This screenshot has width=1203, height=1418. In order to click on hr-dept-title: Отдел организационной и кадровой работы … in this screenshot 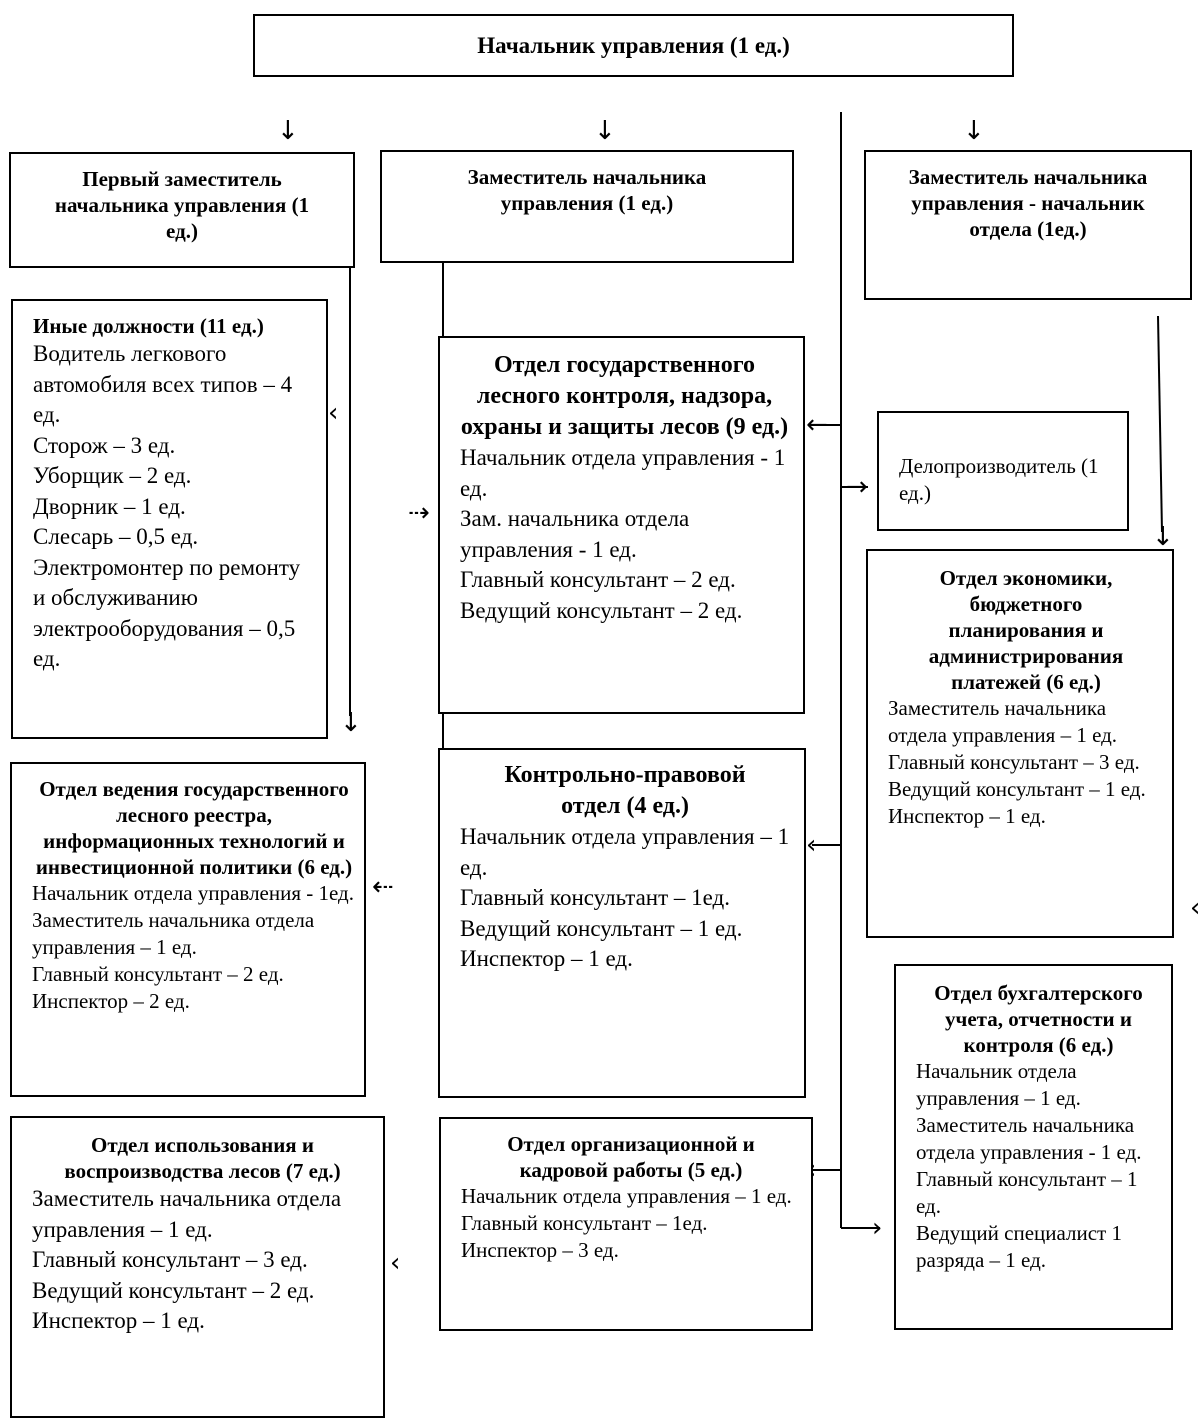, I will do `click(631, 1157)`.